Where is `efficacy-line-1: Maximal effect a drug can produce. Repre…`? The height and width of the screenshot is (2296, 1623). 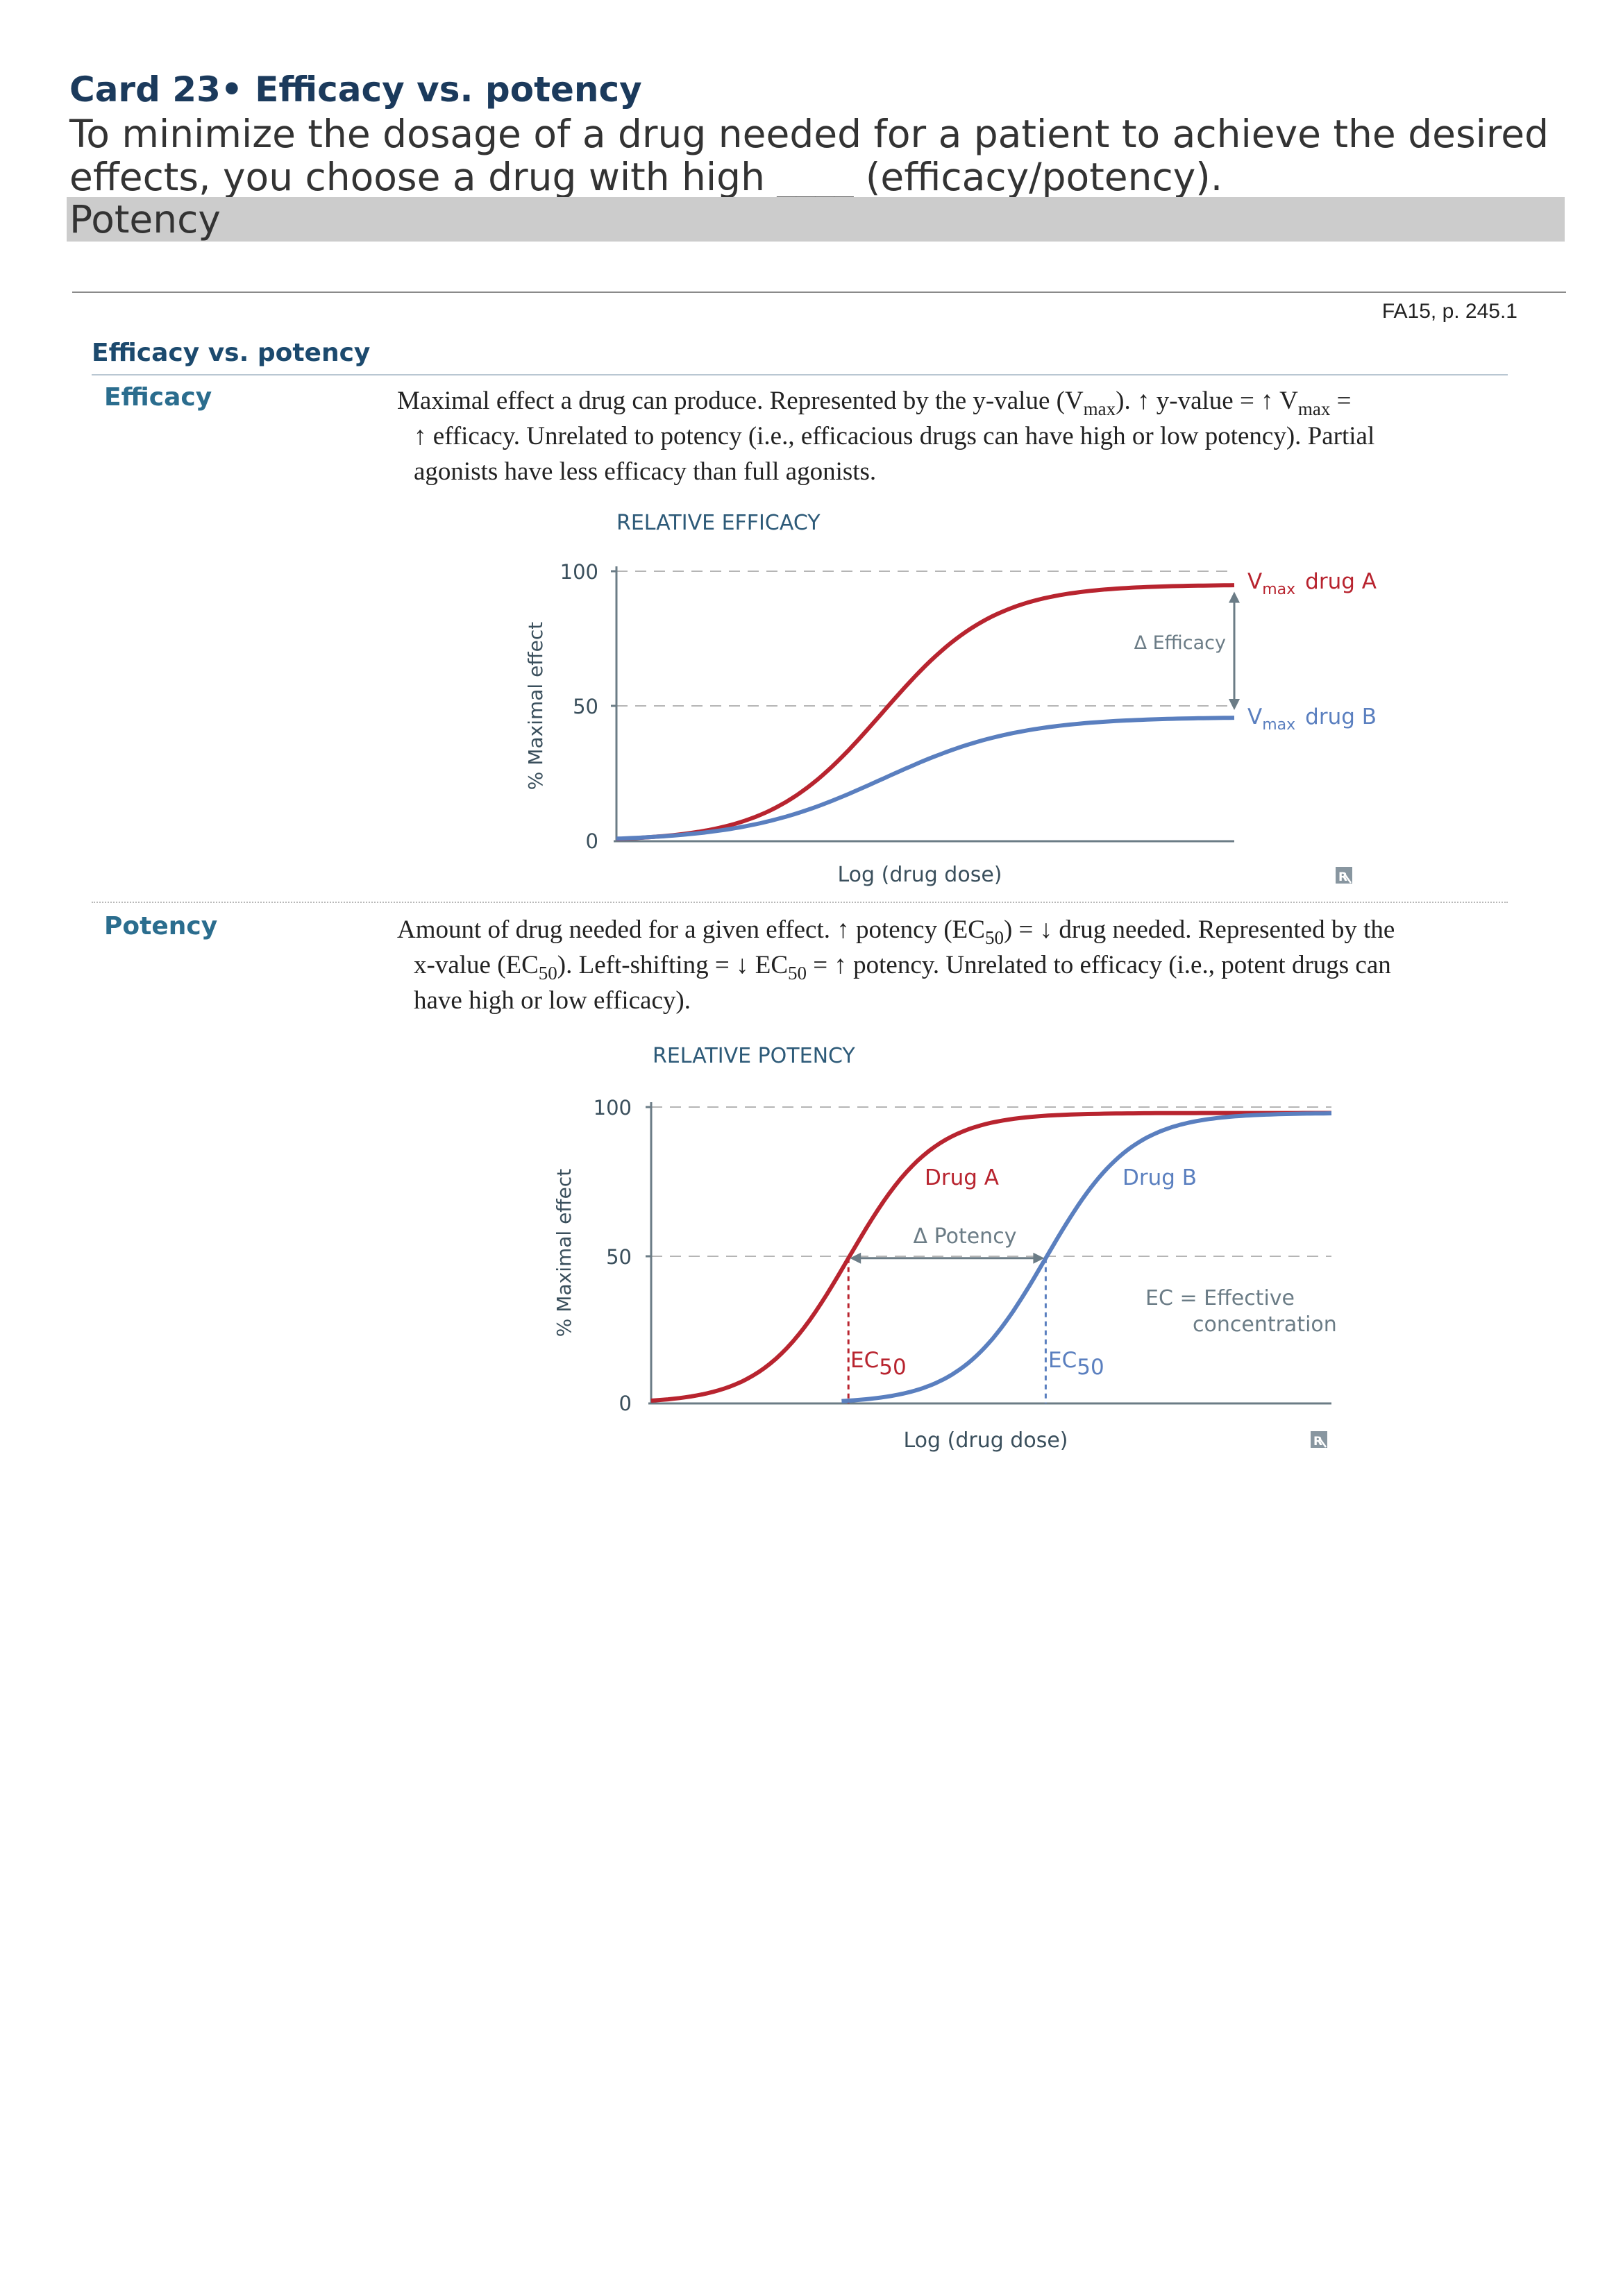
efficacy-line-1: Maximal effect a drug can produce. Repre… is located at coordinates (874, 403).